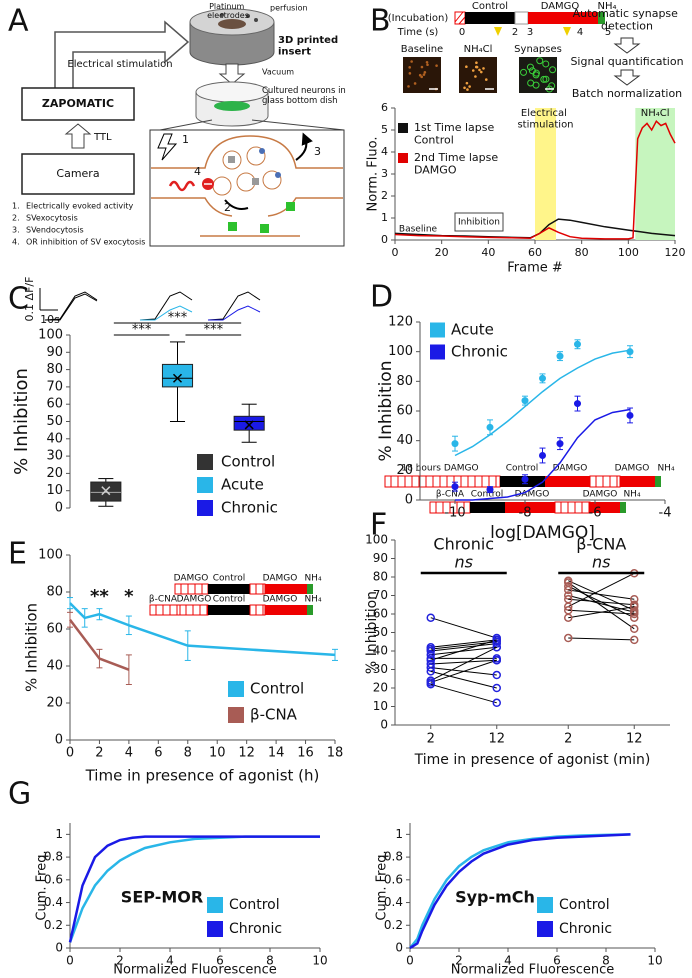  What do you see at coordinates (490, 18) in the screenshot?
I see `control-seg` at bounding box center [490, 18].